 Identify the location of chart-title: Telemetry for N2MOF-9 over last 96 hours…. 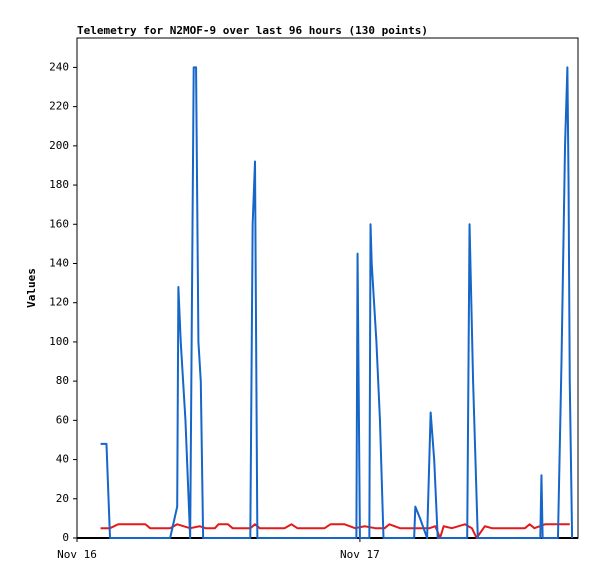
(252, 30).